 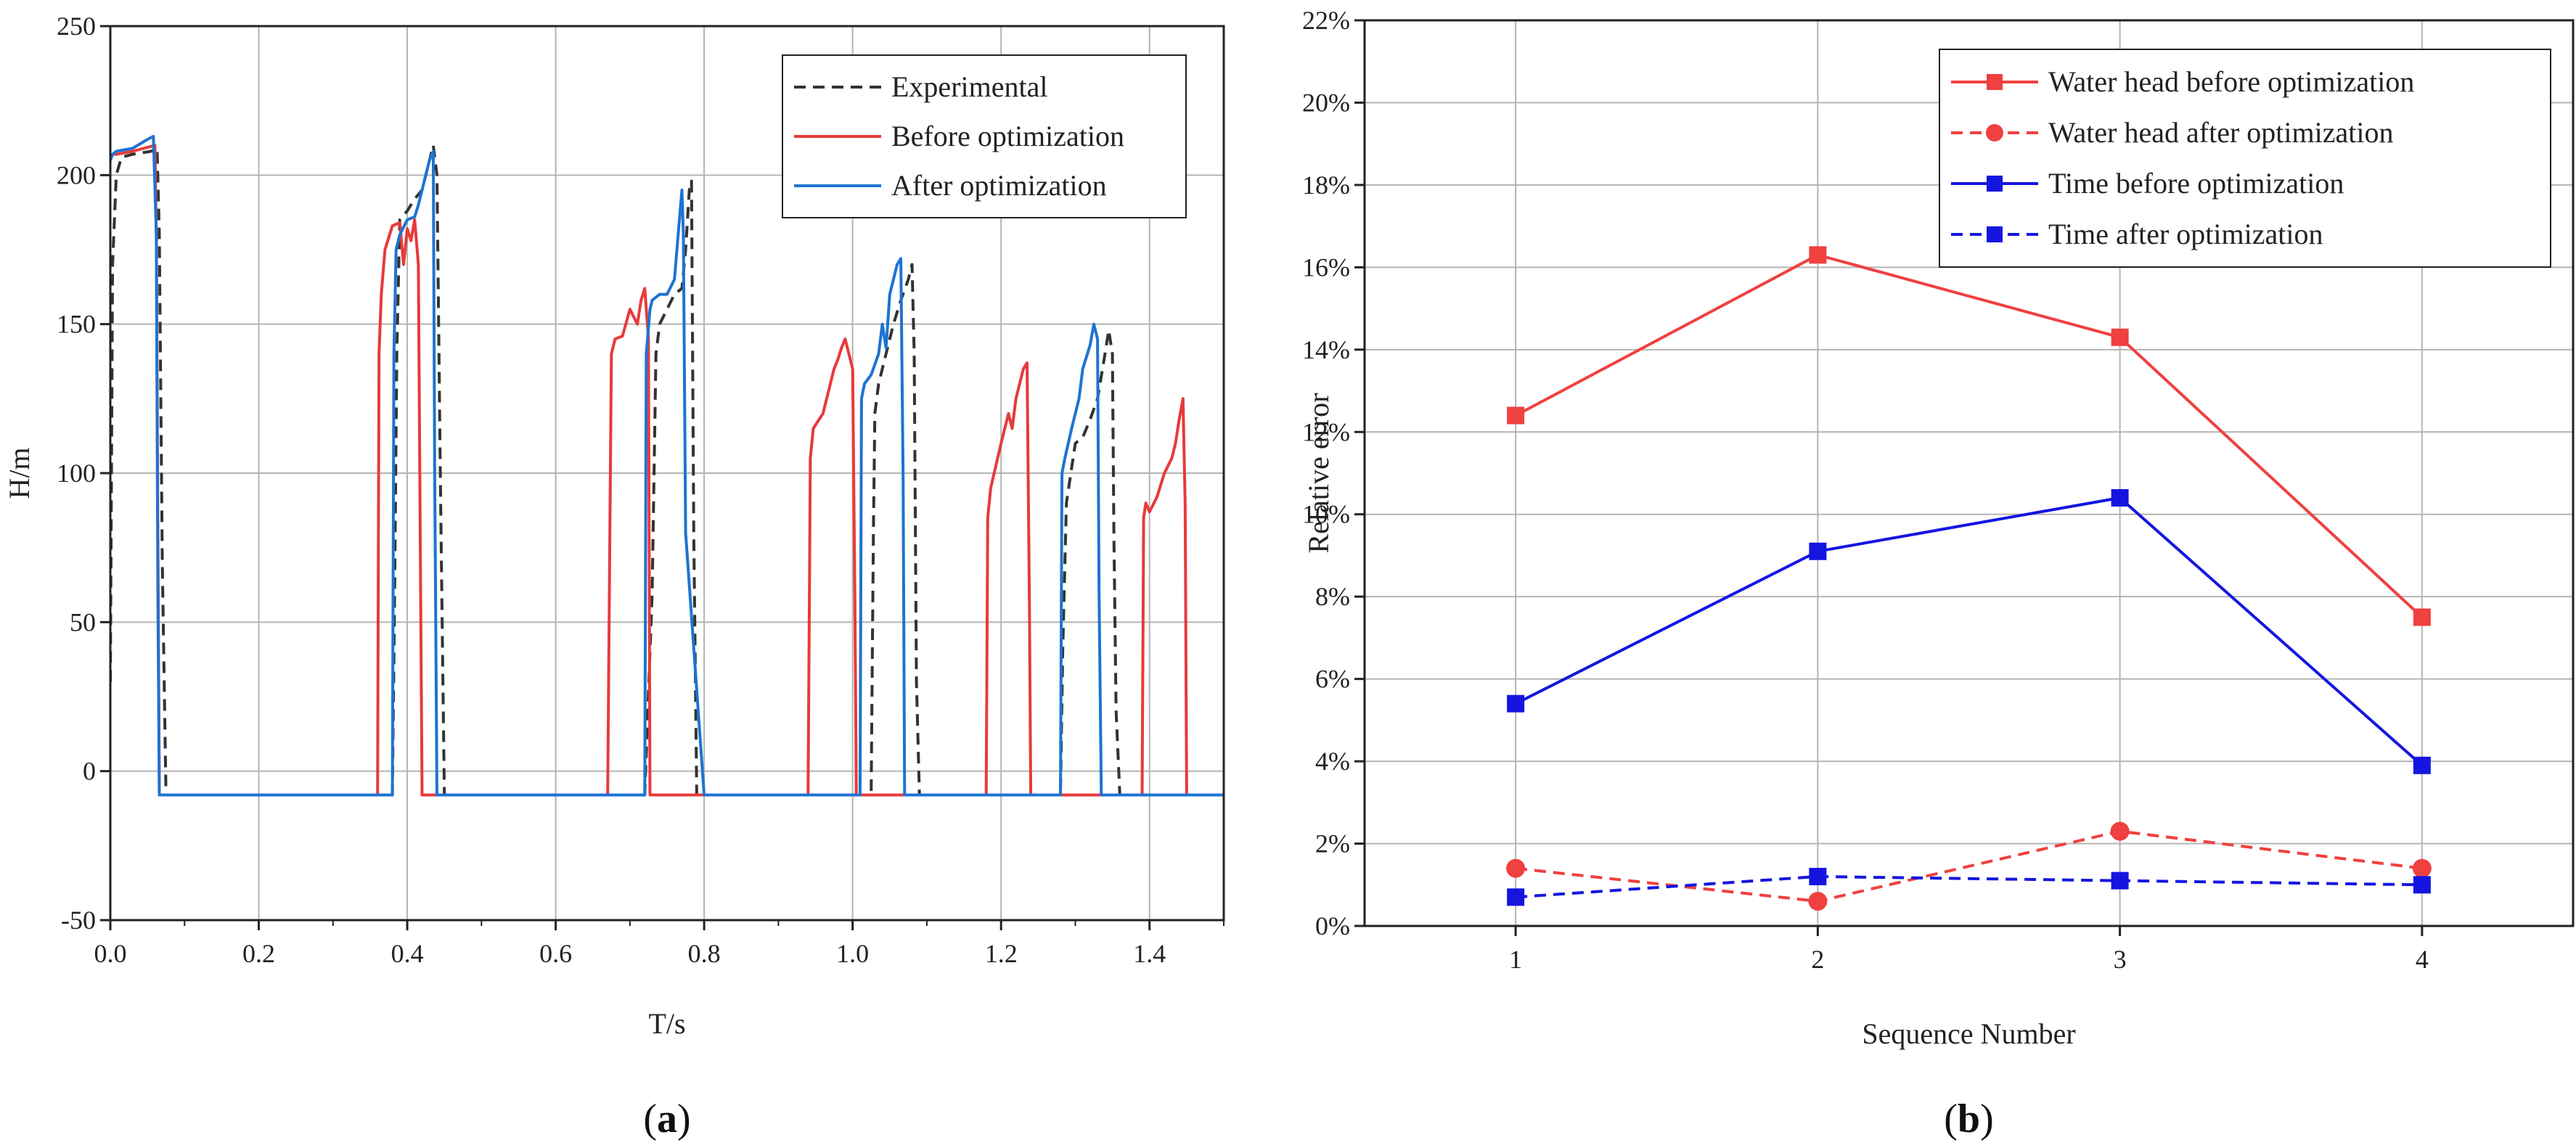 What do you see at coordinates (20, 473) in the screenshot?
I see `y-axis-label: H/m` at bounding box center [20, 473].